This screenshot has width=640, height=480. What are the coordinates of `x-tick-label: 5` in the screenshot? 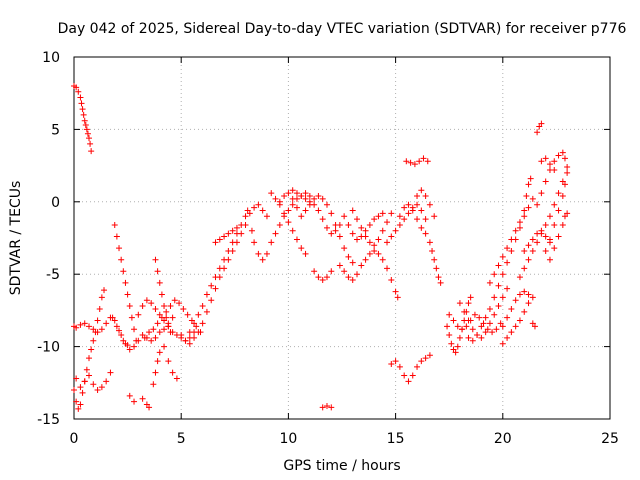 It's located at (181, 439).